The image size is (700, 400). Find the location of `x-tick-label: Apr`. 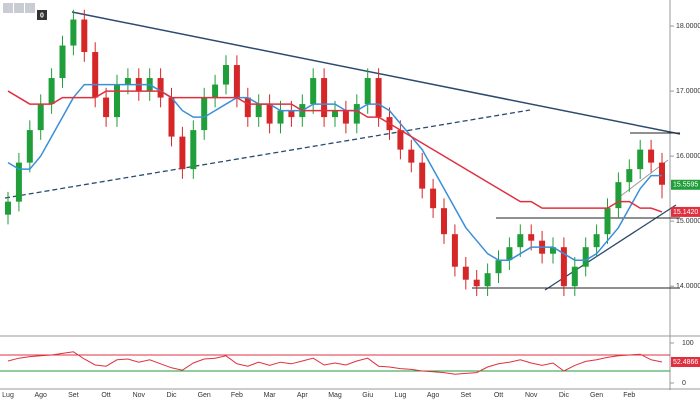

x-tick-label: Apr is located at coordinates (303, 395).